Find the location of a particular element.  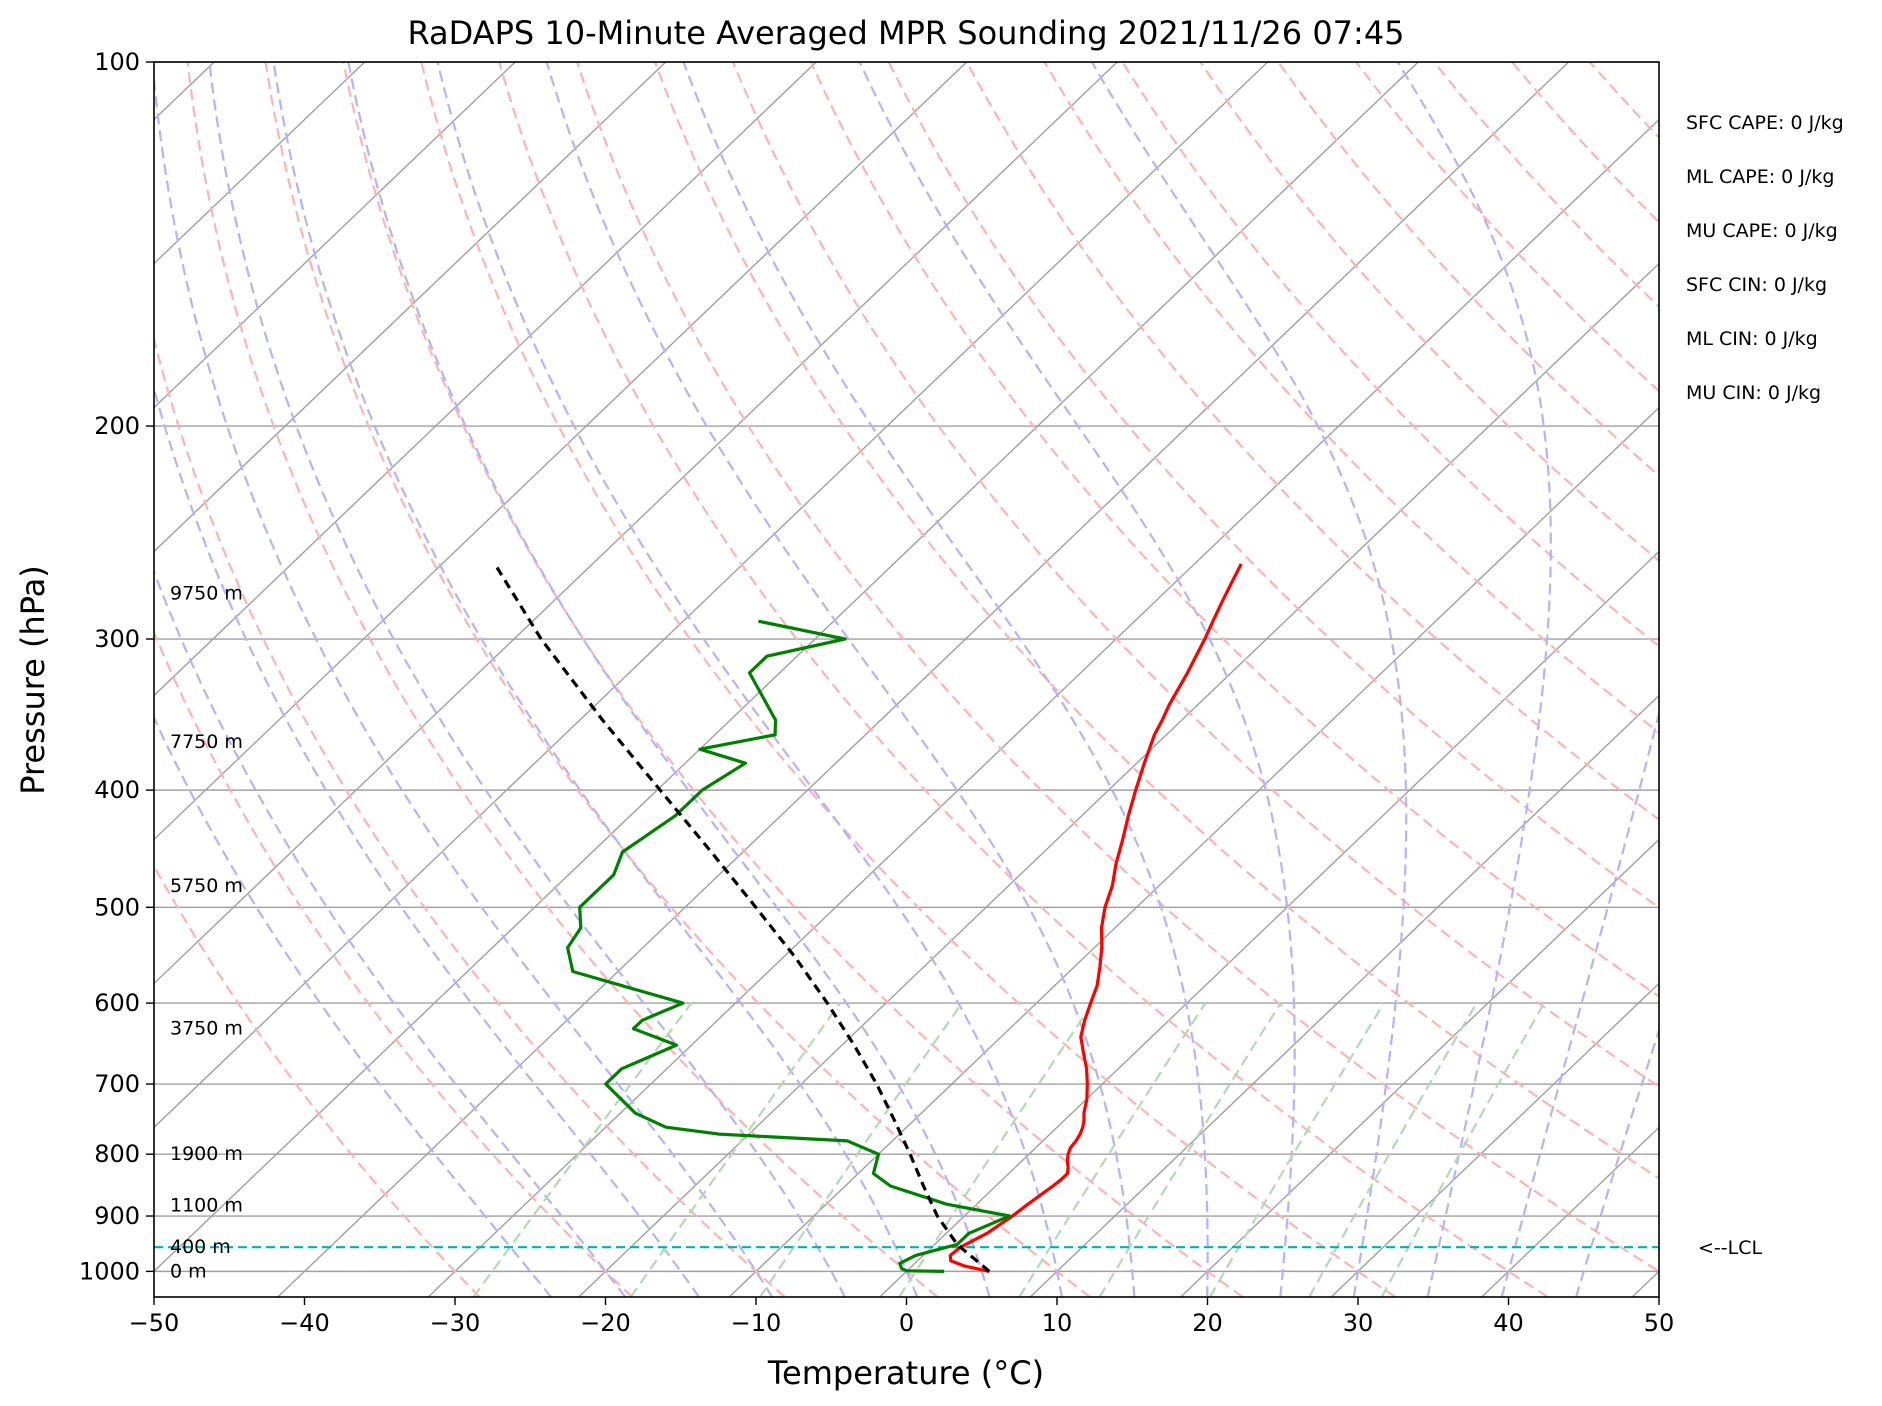

height-label: 3750 m is located at coordinates (206, 1029).